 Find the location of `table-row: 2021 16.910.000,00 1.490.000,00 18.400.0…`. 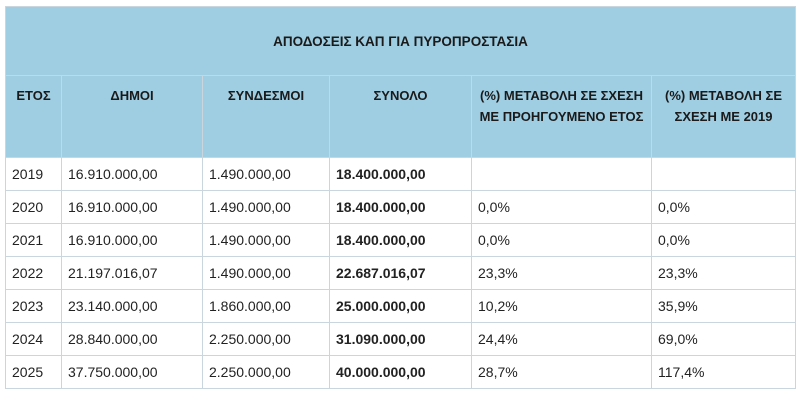

table-row: 2021 16.910.000,00 1.490.000,00 18.400.0… is located at coordinates (401, 240).